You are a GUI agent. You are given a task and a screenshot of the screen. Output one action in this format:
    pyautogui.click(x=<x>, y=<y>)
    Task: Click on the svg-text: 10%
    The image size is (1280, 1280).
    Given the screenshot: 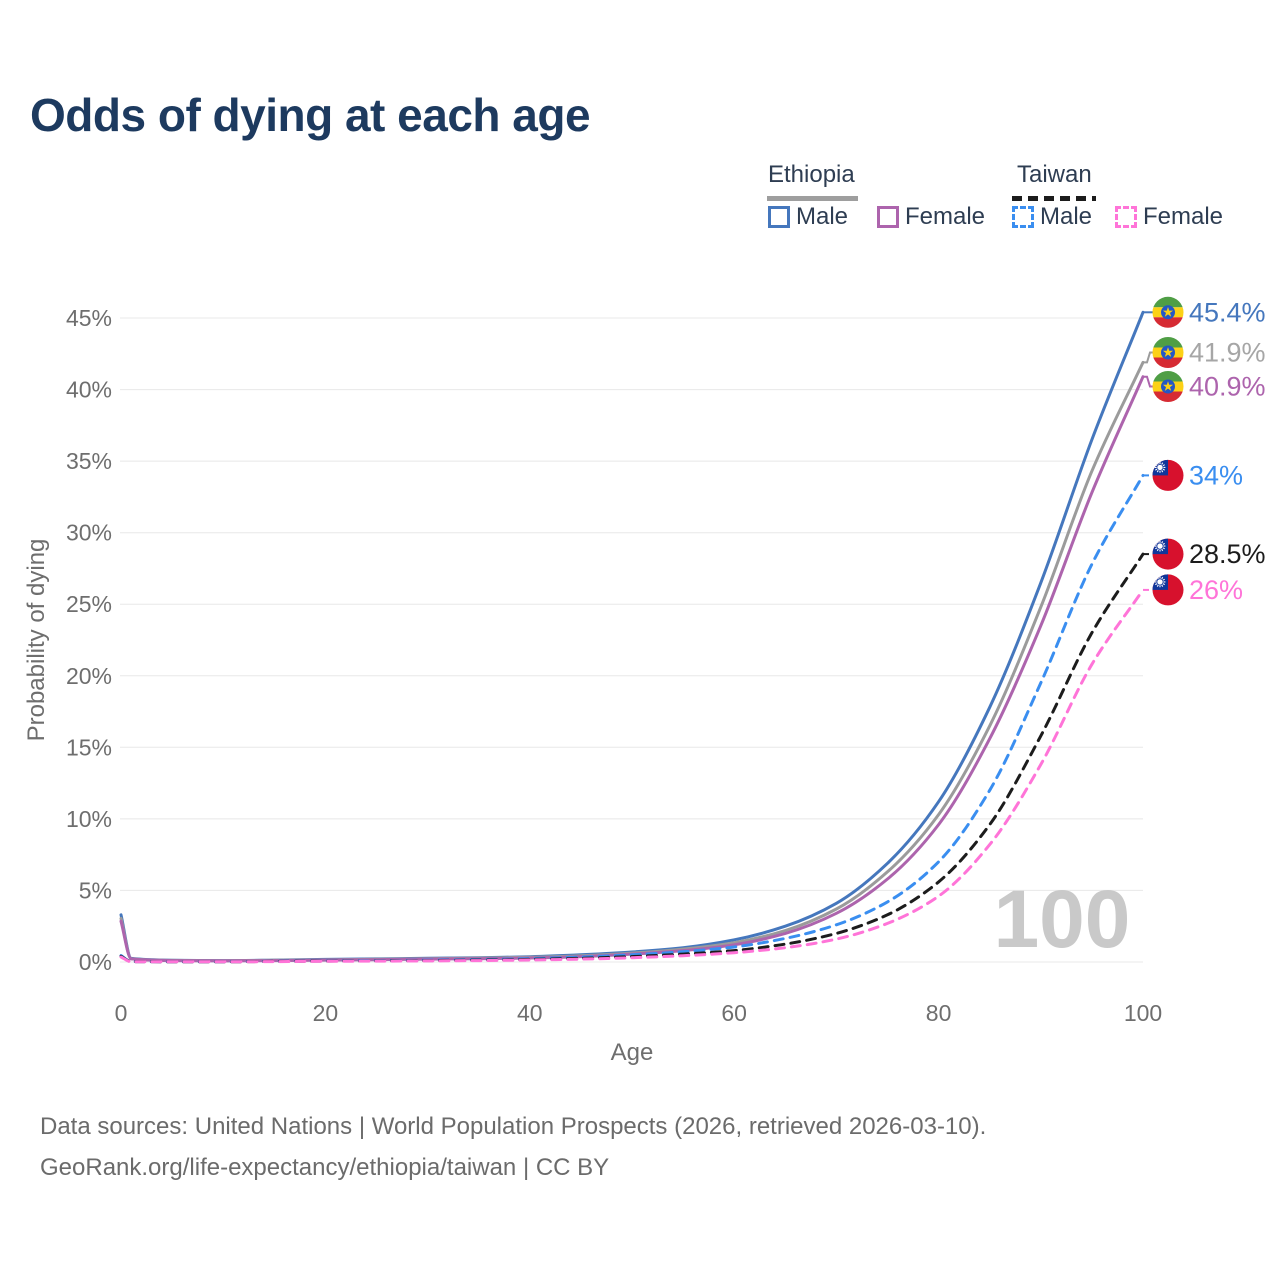 What is the action you would take?
    pyautogui.click(x=89, y=819)
    